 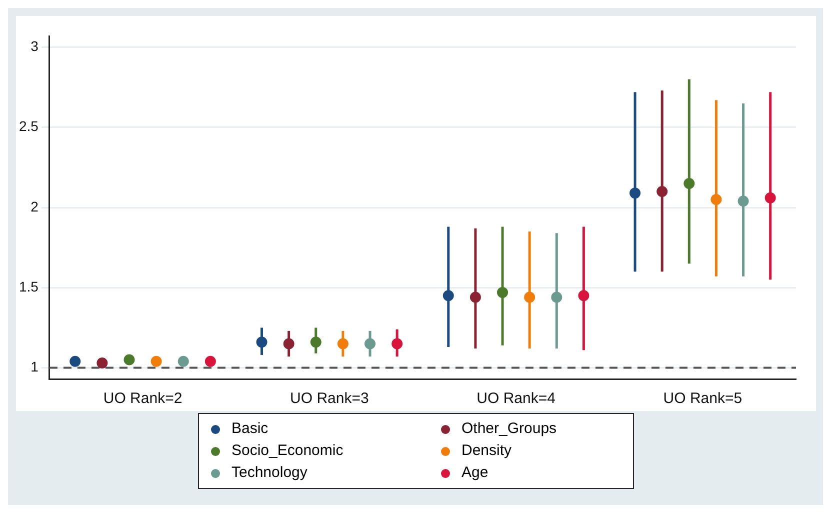 I want to click on x-tick-label: UO Rank=2, so click(x=142, y=399).